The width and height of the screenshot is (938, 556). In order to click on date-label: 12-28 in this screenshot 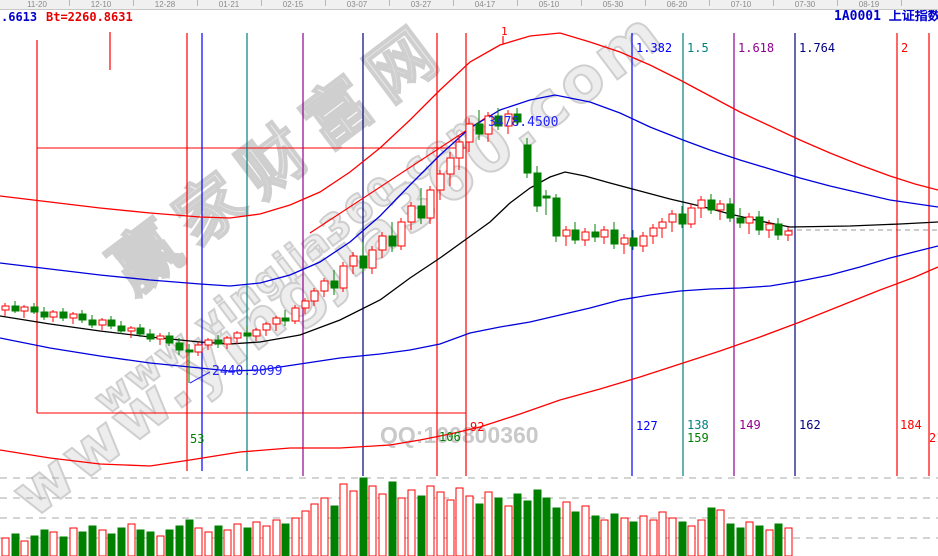, I will do `click(165, 4)`.